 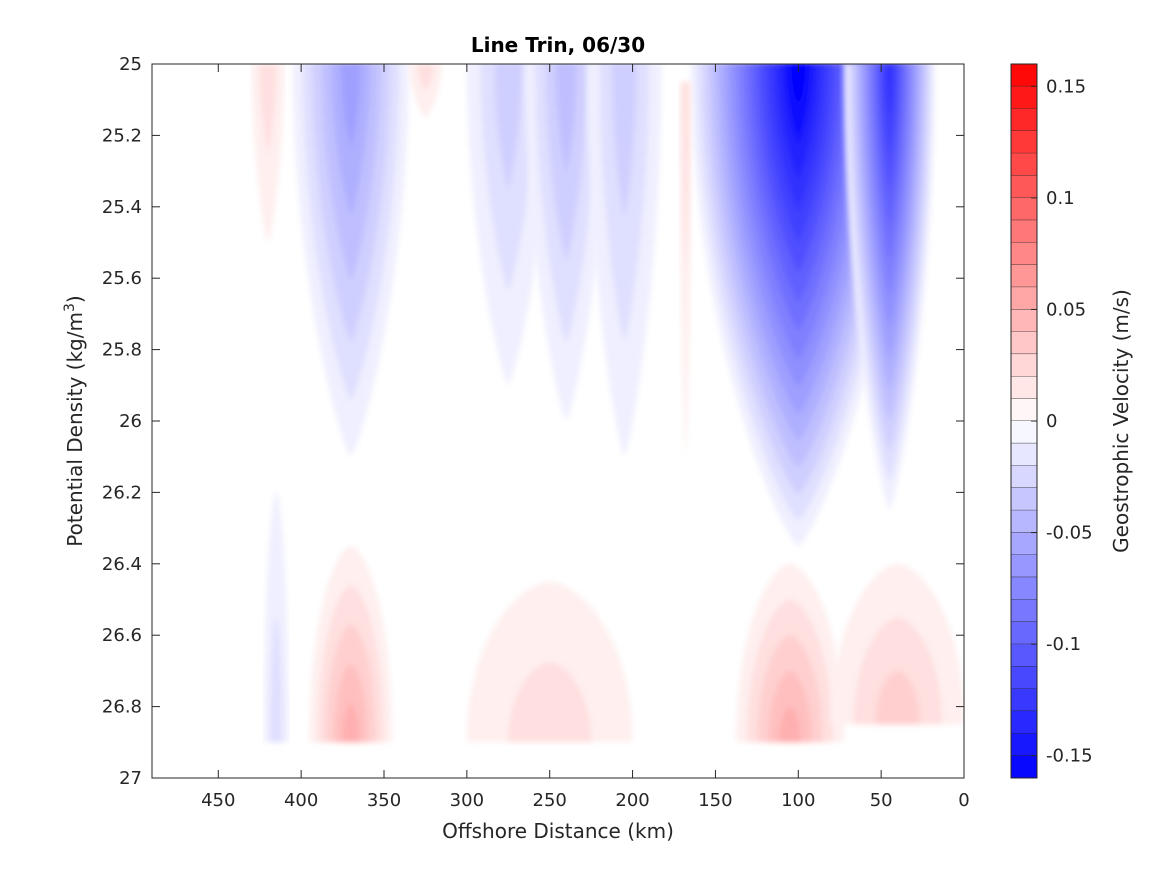 I want to click on y-tick-label: 26, so click(x=130, y=421).